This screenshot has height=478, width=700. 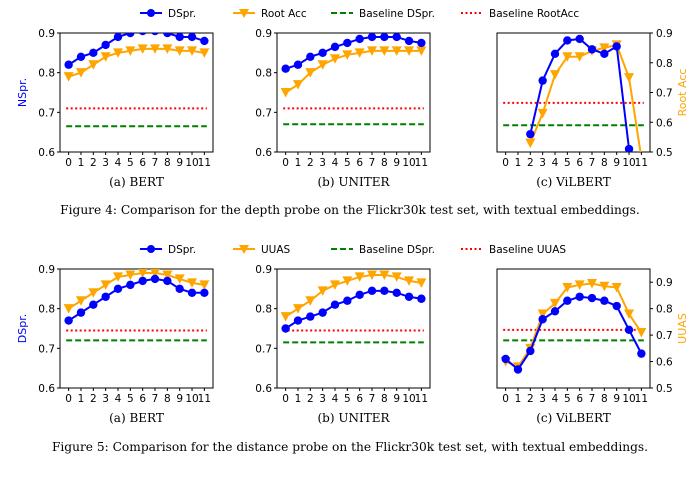 I want to click on legend-label: Baseline DSpr., so click(x=397, y=250).